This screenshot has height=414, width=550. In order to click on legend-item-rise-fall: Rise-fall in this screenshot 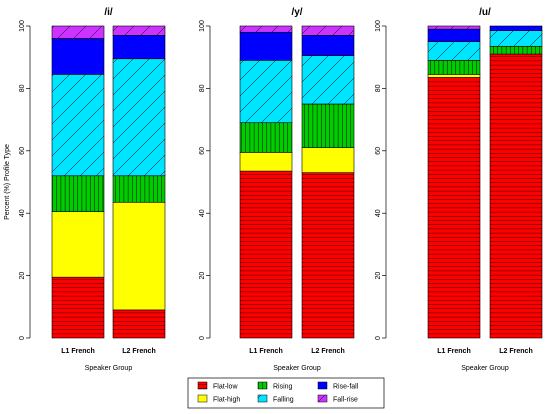, I will do `click(338, 386)`.